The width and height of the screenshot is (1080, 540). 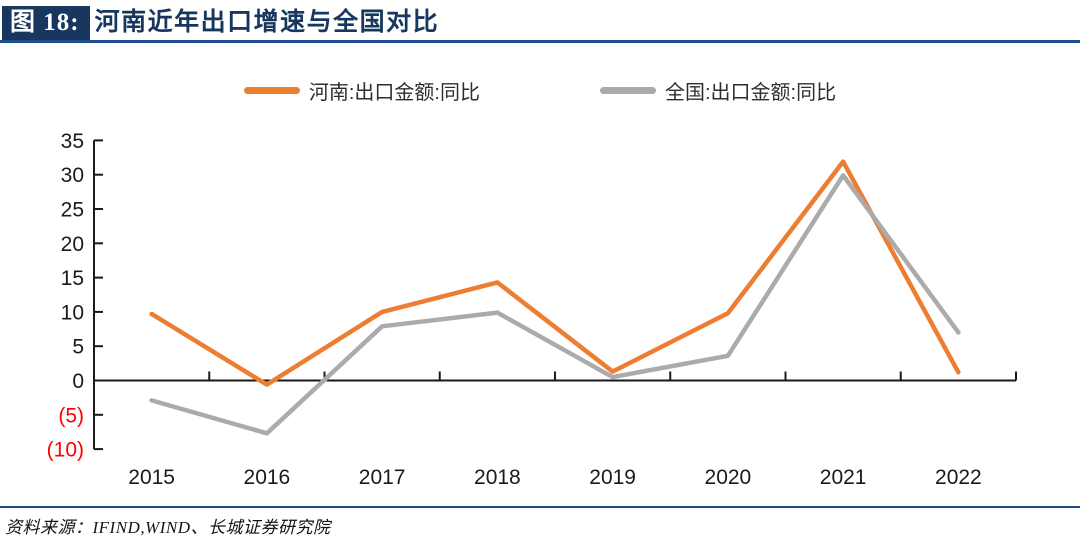 What do you see at coordinates (78, 347) in the screenshot?
I see `y-tick-label: 5` at bounding box center [78, 347].